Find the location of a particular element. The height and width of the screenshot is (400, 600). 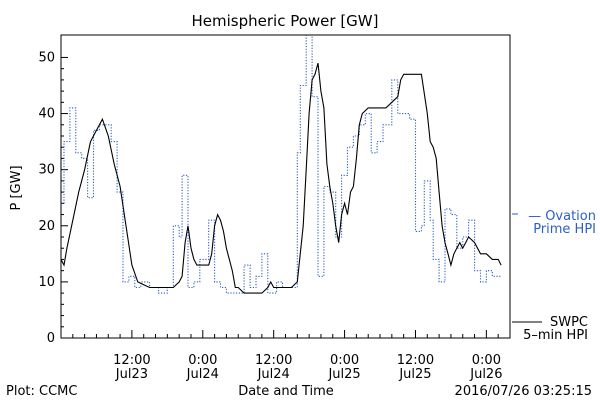

y-tick-label: 40 is located at coordinates (46, 114).